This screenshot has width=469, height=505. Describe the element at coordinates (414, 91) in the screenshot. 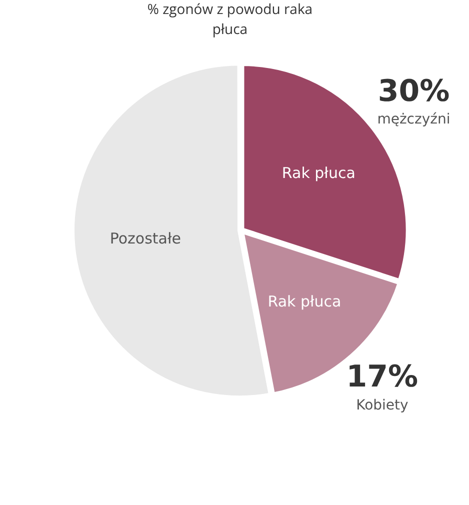

I see `data-label: 30%` at that location.